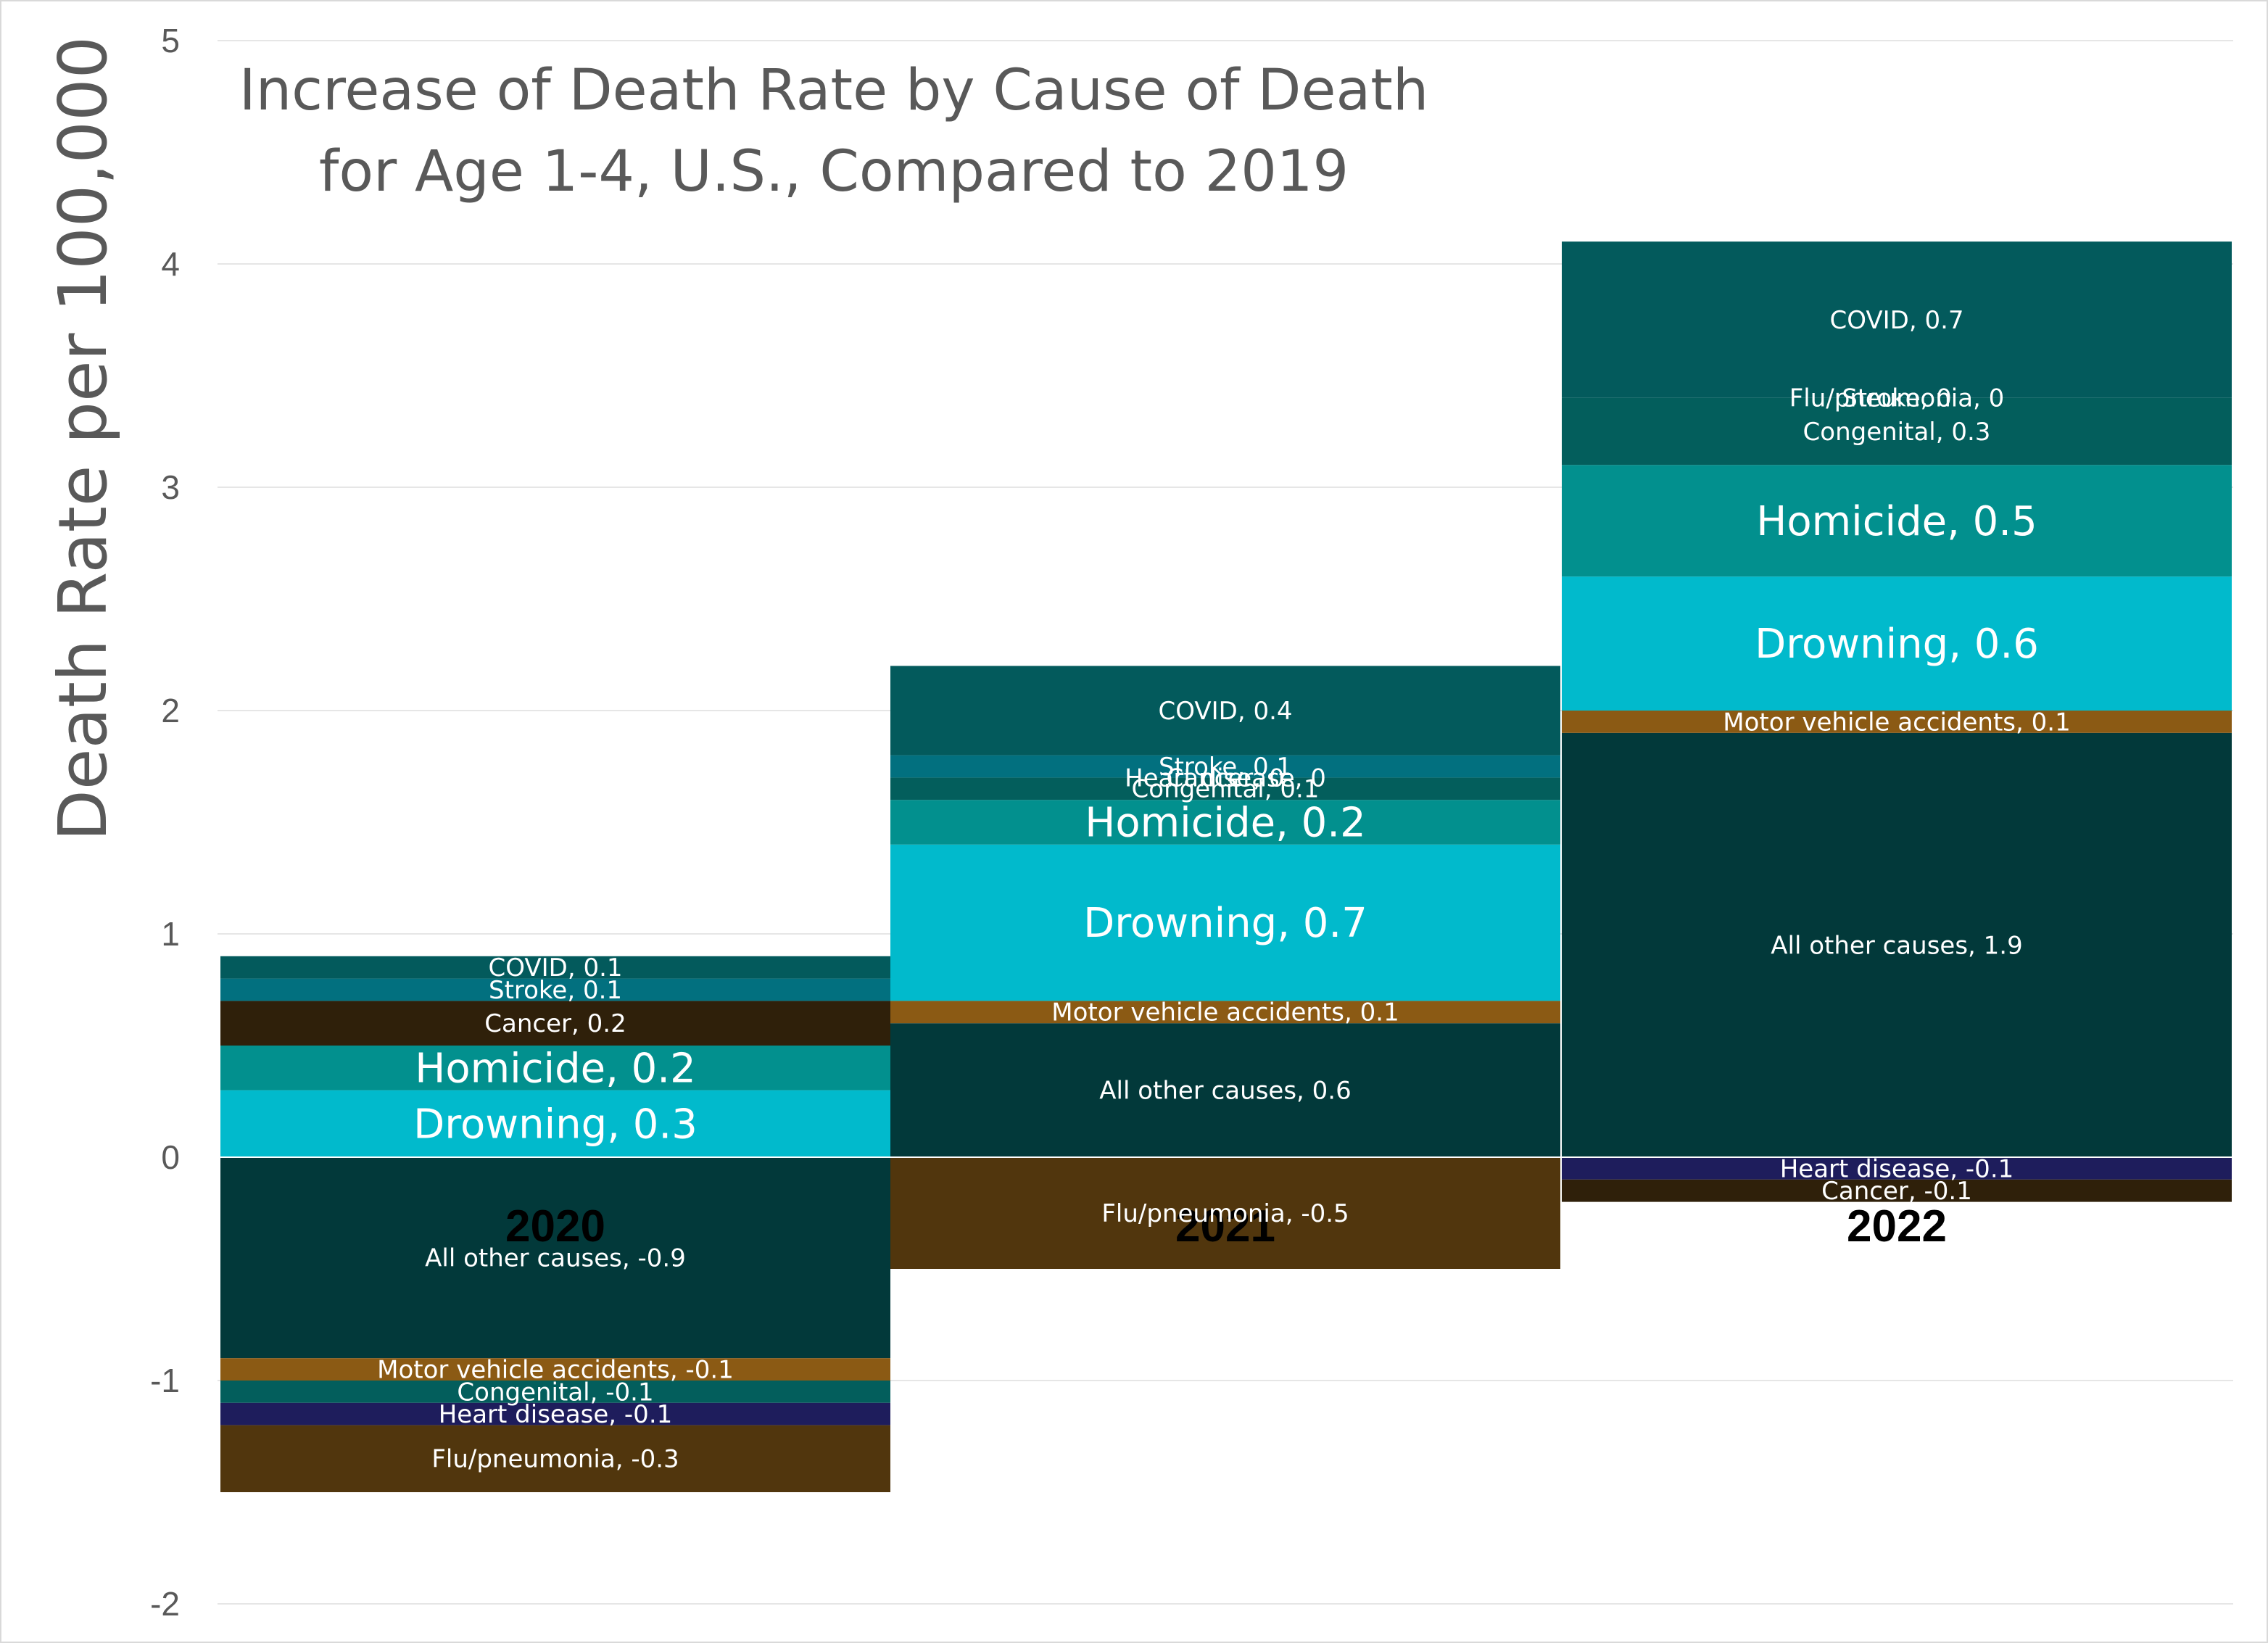  I want to click on data-label: Drowning, 0.6, so click(1897, 644).